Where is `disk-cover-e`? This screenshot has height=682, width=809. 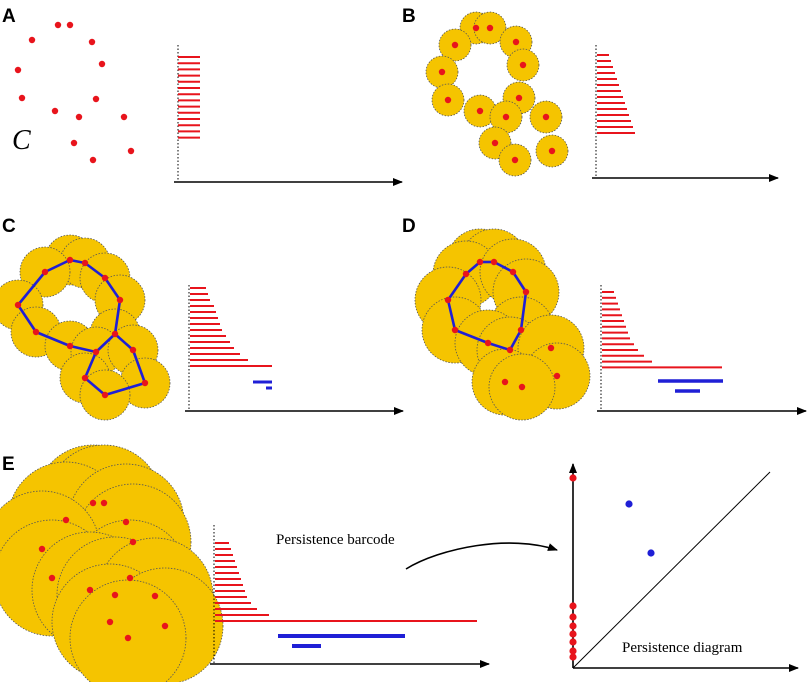
disk-cover-e is located at coordinates (112, 563).